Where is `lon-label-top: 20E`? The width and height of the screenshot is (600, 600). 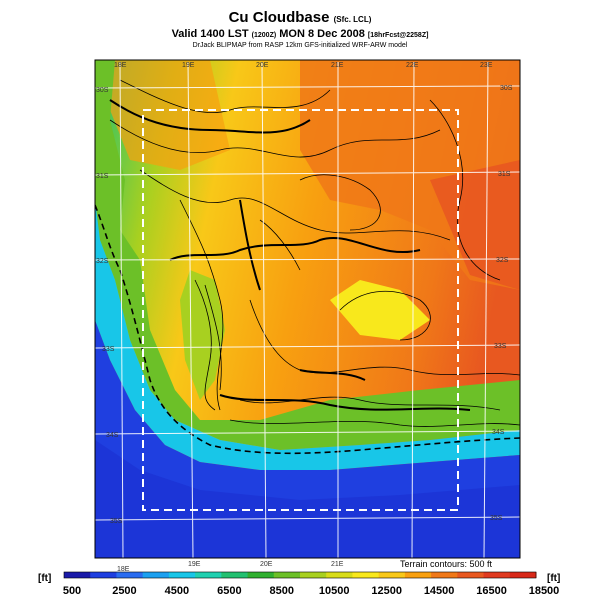
lon-label-top: 20E is located at coordinates (262, 65).